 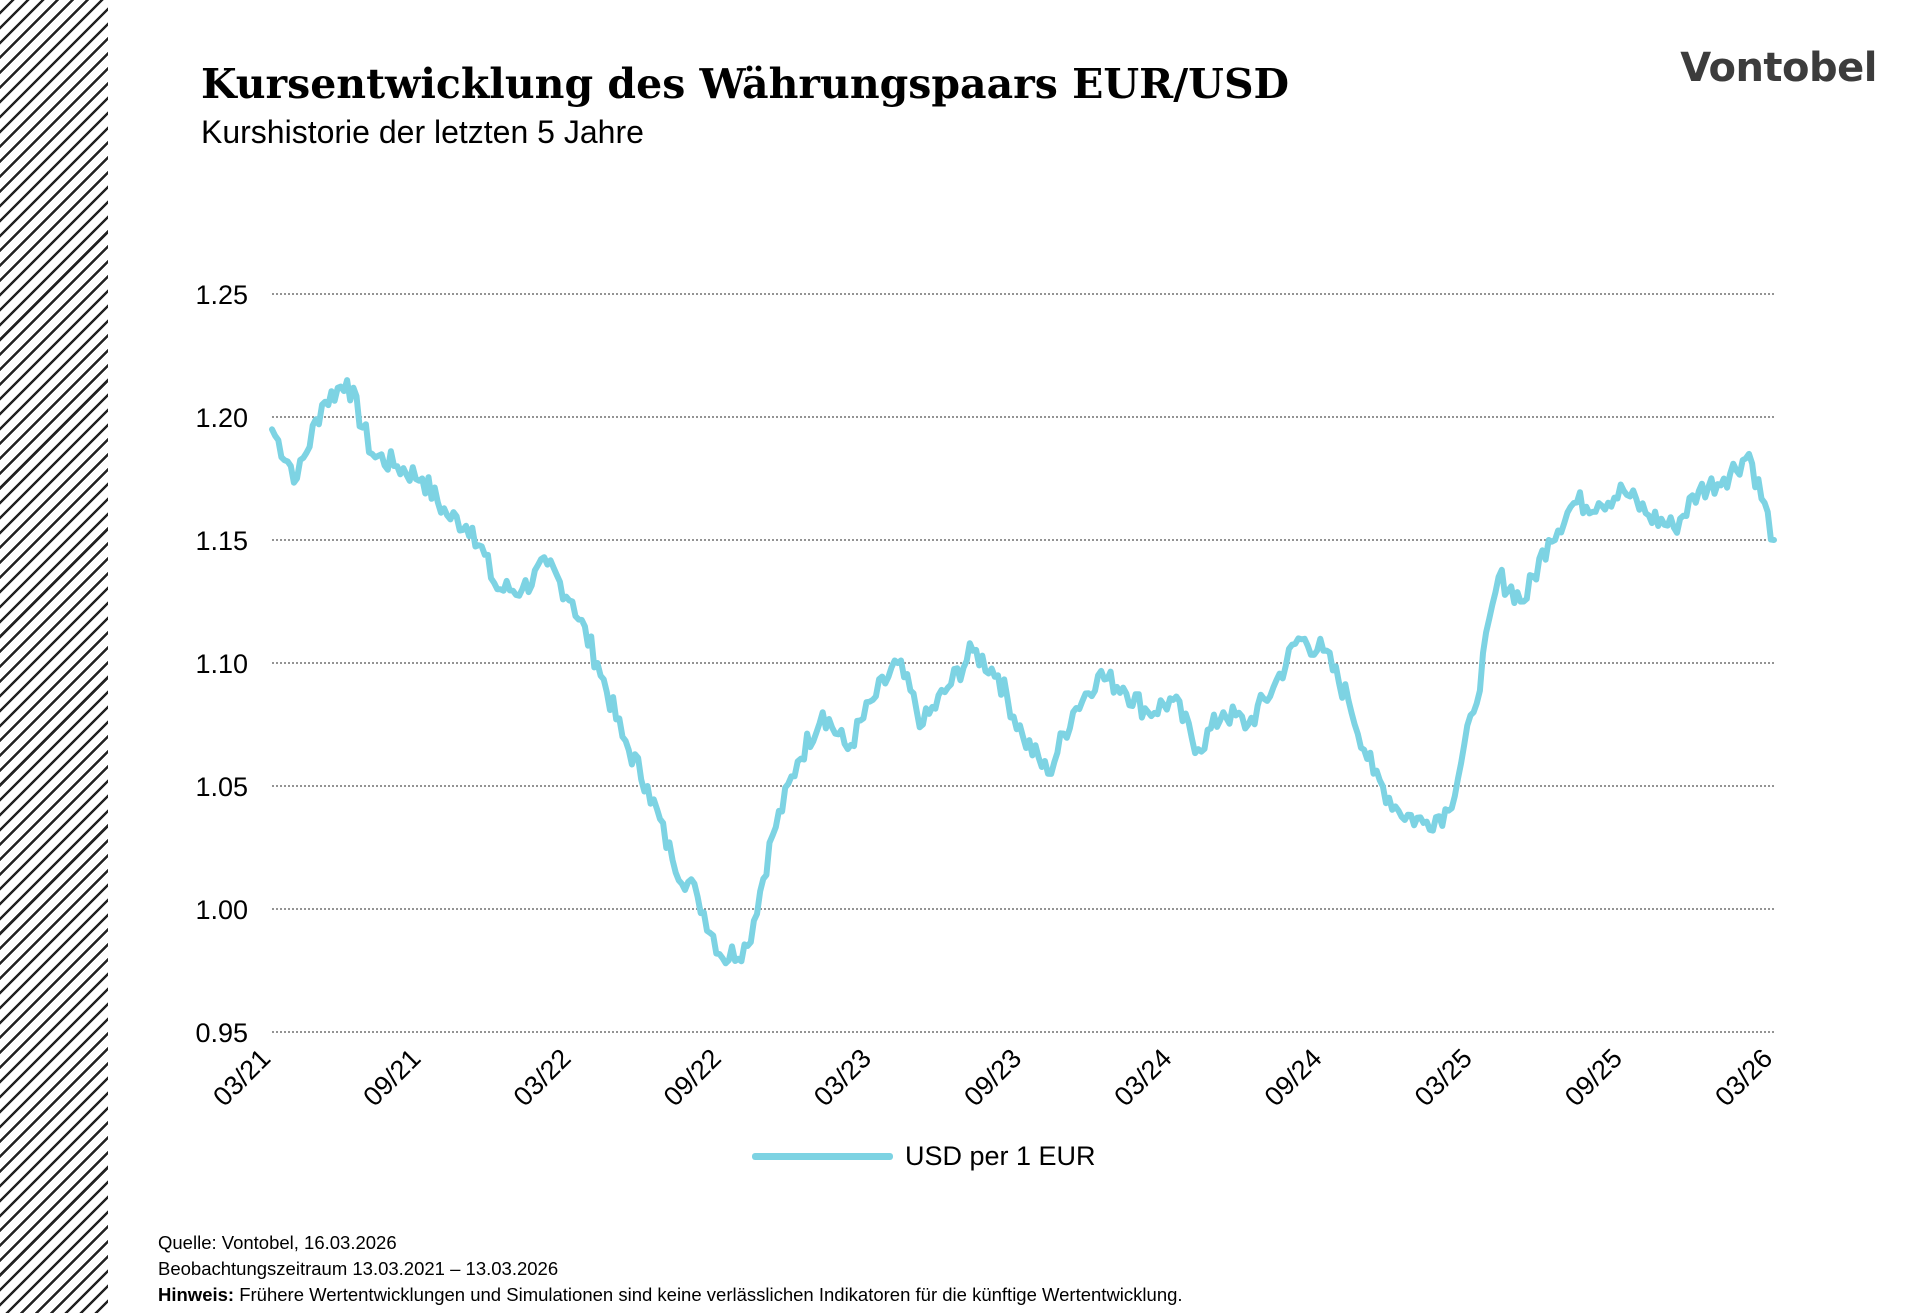 I want to click on x-tick-label: 03/21, so click(x=241, y=1077).